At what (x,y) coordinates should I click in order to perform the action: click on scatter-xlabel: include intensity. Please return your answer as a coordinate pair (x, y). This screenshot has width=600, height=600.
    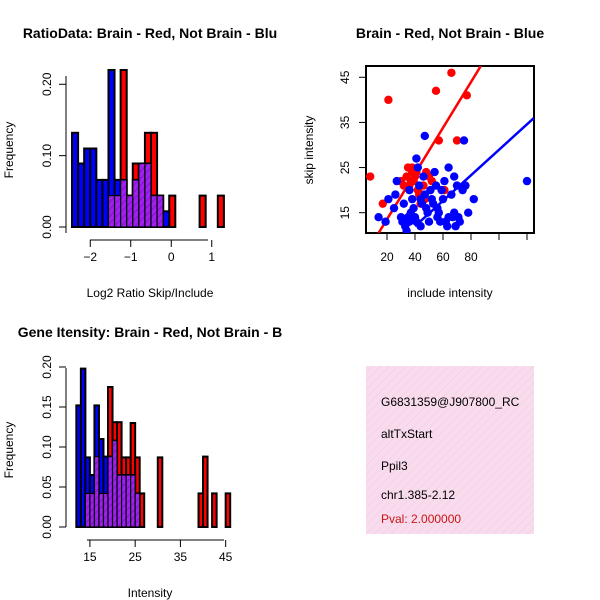
    Looking at the image, I should click on (449, 293).